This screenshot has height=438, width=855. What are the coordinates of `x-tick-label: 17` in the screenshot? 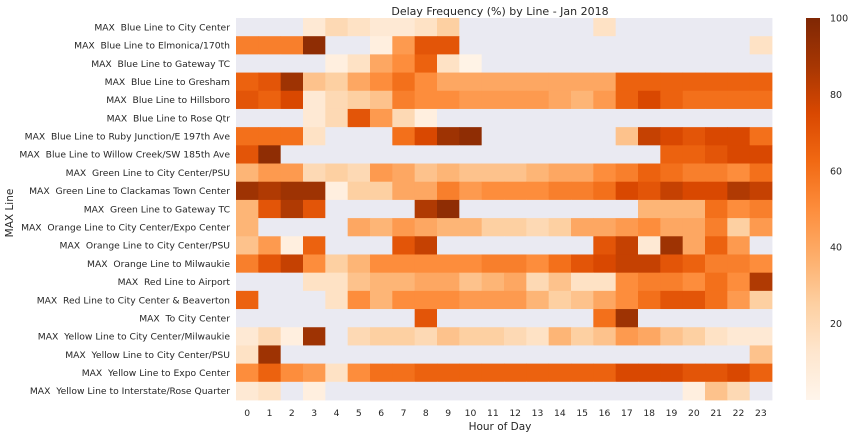 It's located at (627, 413).